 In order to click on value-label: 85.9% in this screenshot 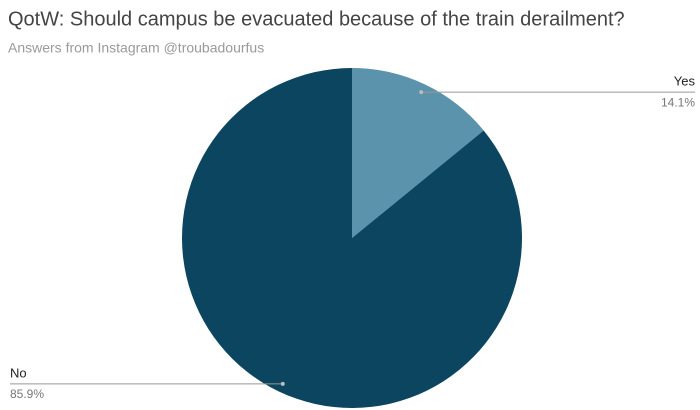, I will do `click(27, 394)`.